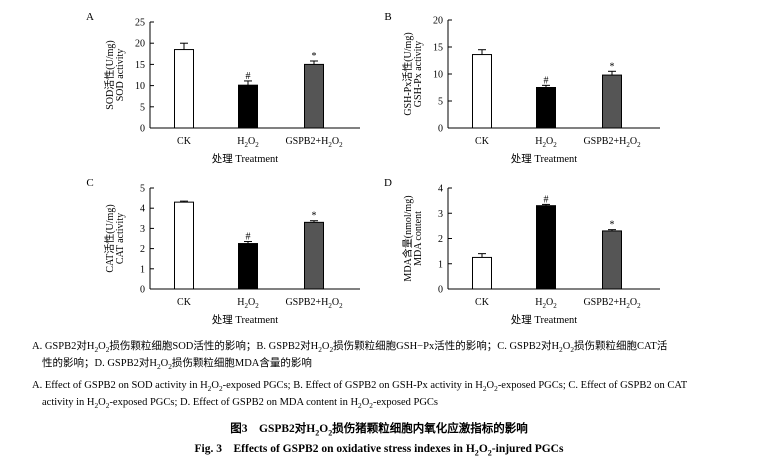 Image resolution: width=758 pixels, height=465 pixels. Describe the element at coordinates (120, 385) in the screenshot. I see `caption-en-text: A. Effect of GSPB2 on SOD activity in H` at that location.